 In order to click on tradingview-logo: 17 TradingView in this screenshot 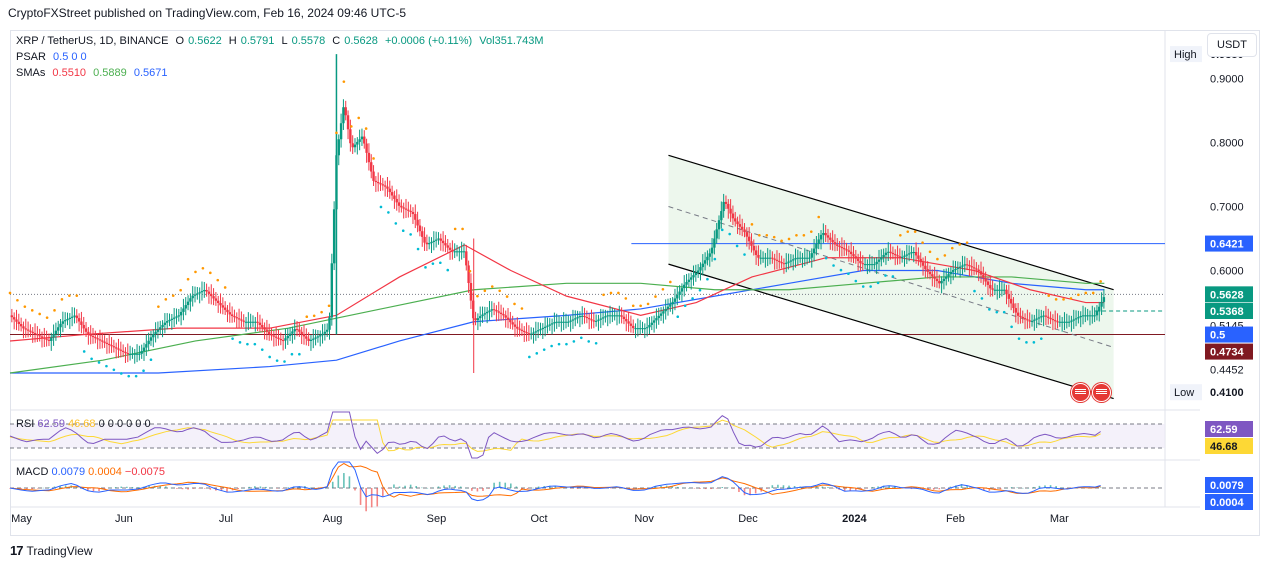, I will do `click(51, 550)`.